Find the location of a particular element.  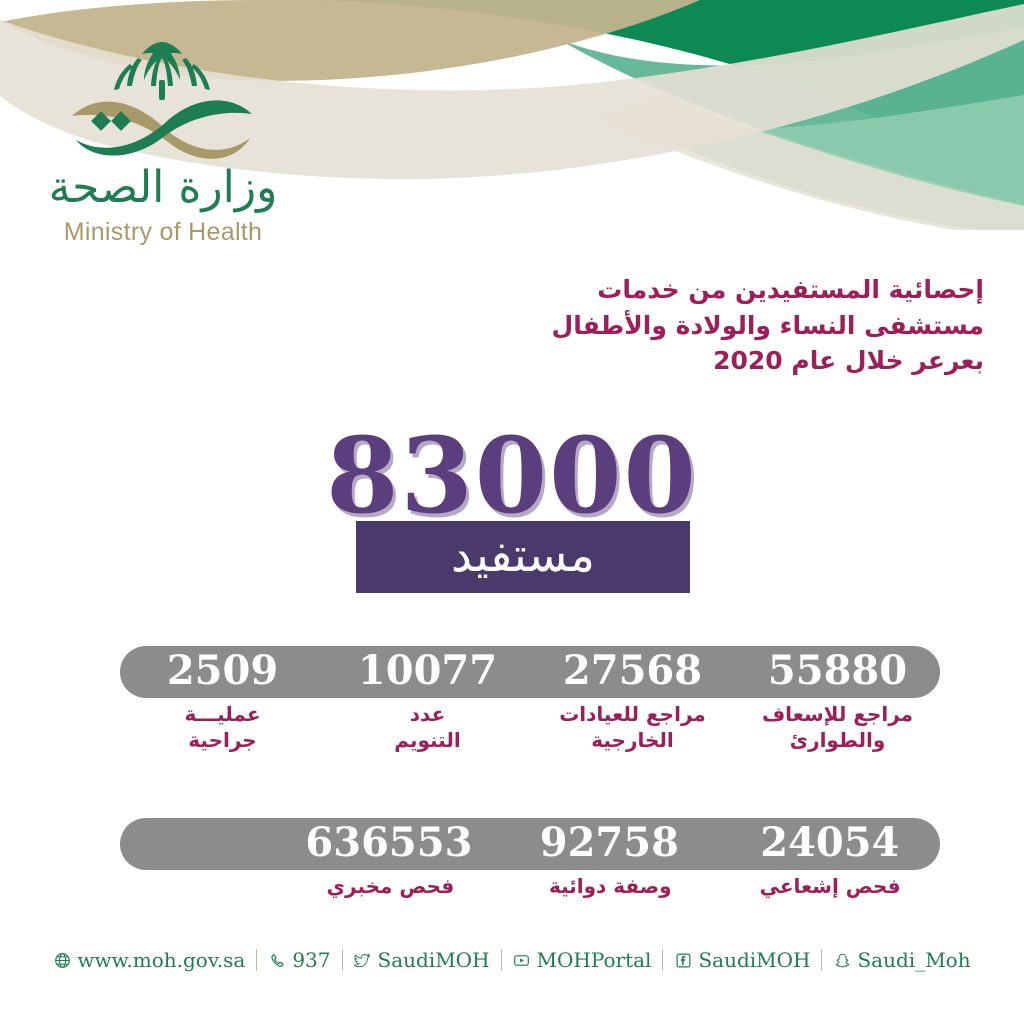

wave-dark-green is located at coordinates (672, 100).